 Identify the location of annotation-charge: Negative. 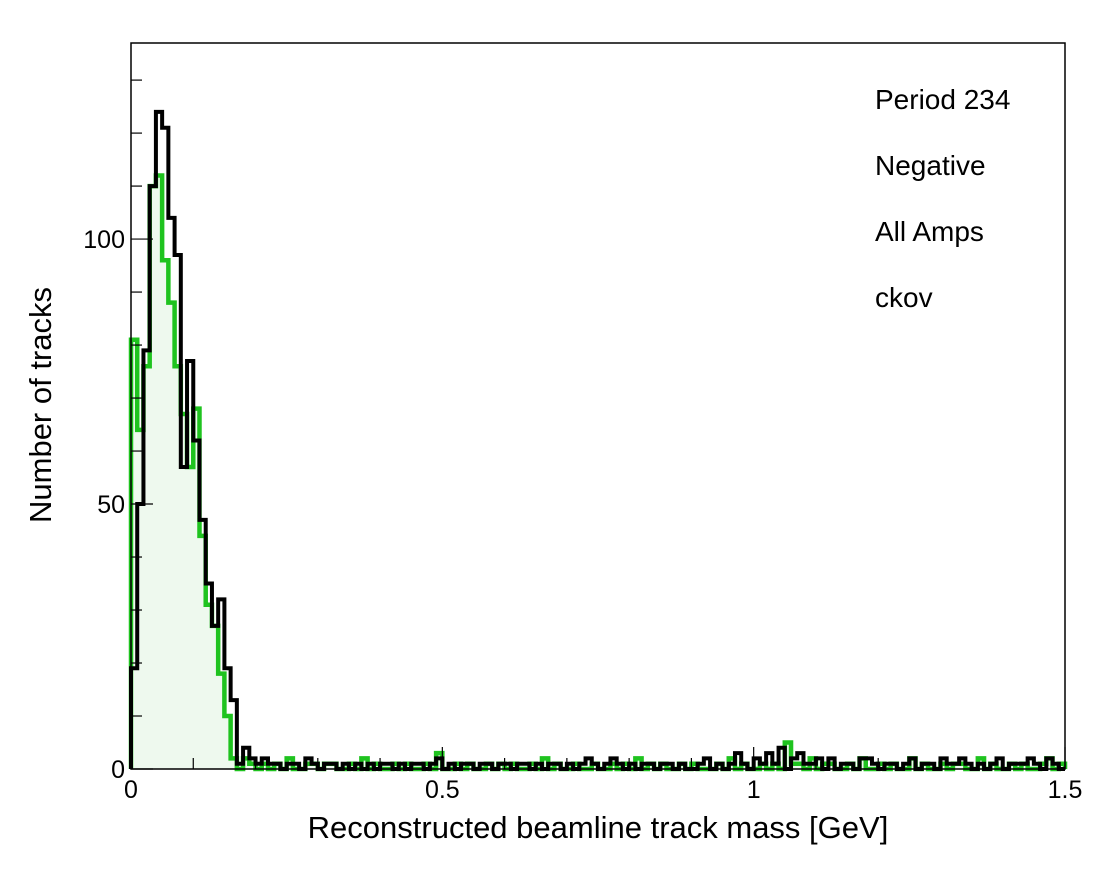
(930, 165).